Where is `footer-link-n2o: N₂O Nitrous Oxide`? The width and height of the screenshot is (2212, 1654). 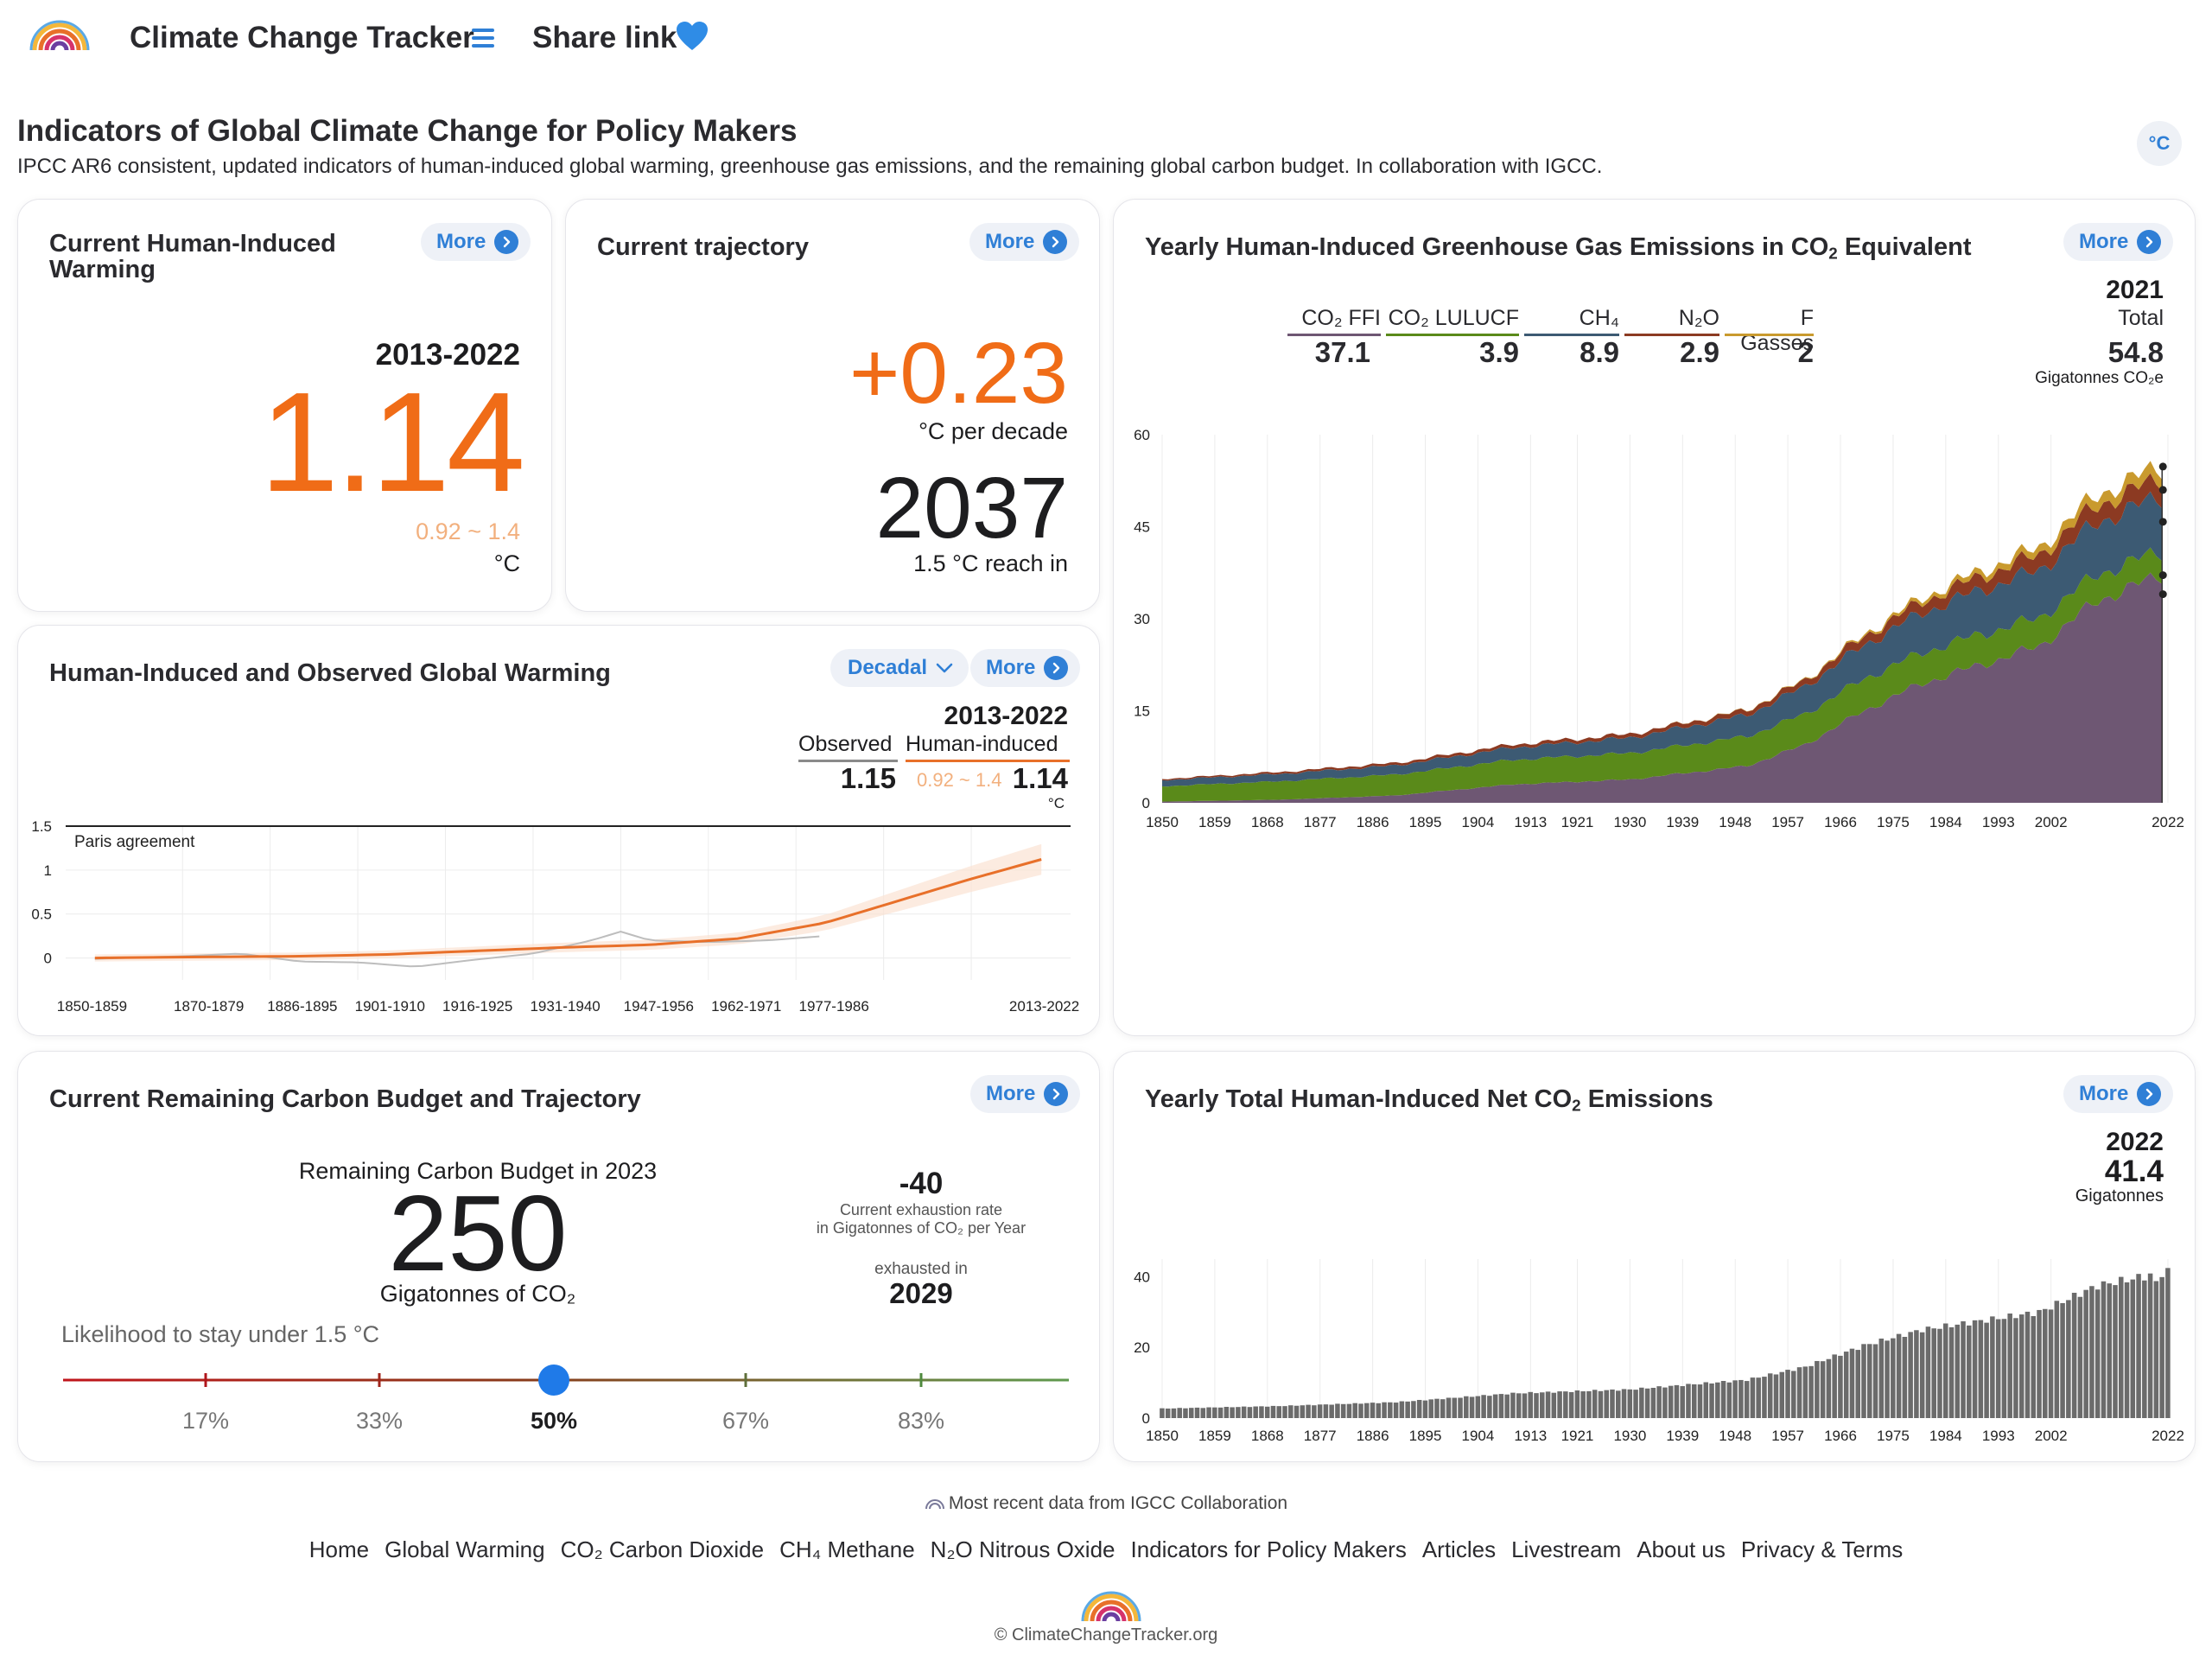 footer-link-n2o: N₂O Nitrous Oxide is located at coordinates (1023, 1549).